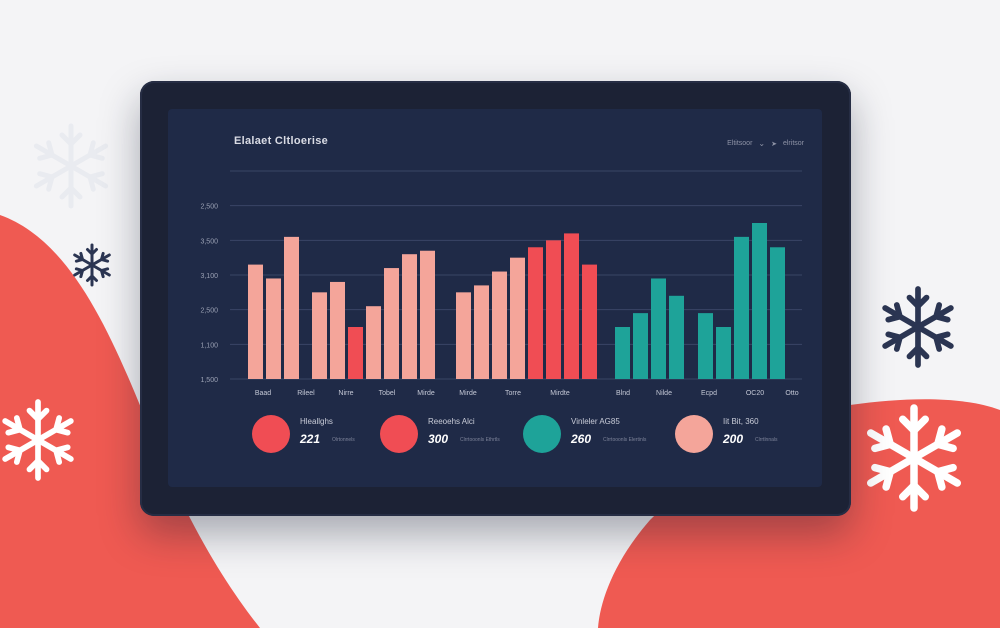  What do you see at coordinates (741, 421) in the screenshot?
I see `stat-label: Iit Bit, 360` at bounding box center [741, 421].